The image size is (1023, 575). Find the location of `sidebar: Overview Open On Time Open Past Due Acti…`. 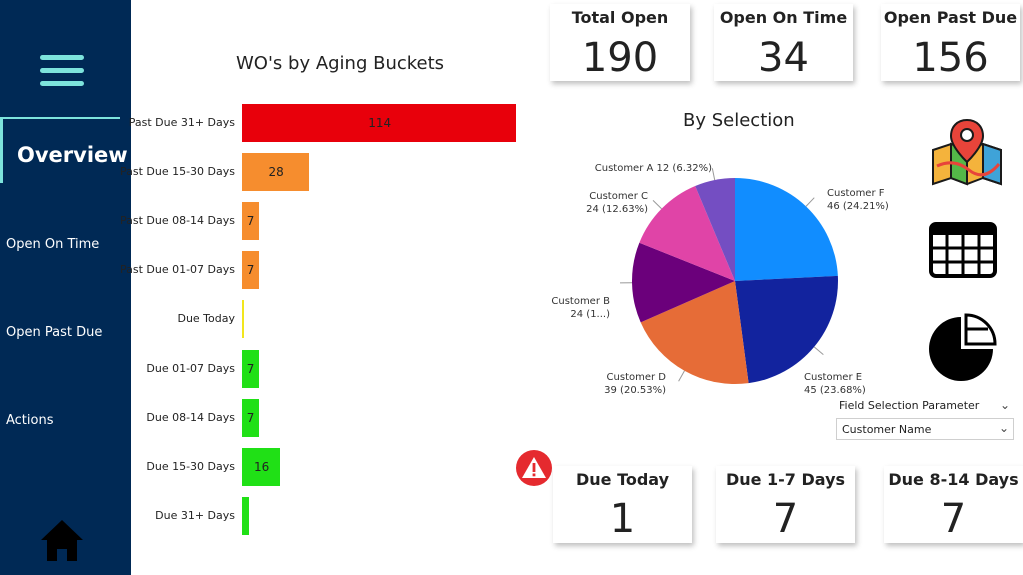

sidebar: Overview Open On Time Open Past Due Acti… is located at coordinates (65, 287).